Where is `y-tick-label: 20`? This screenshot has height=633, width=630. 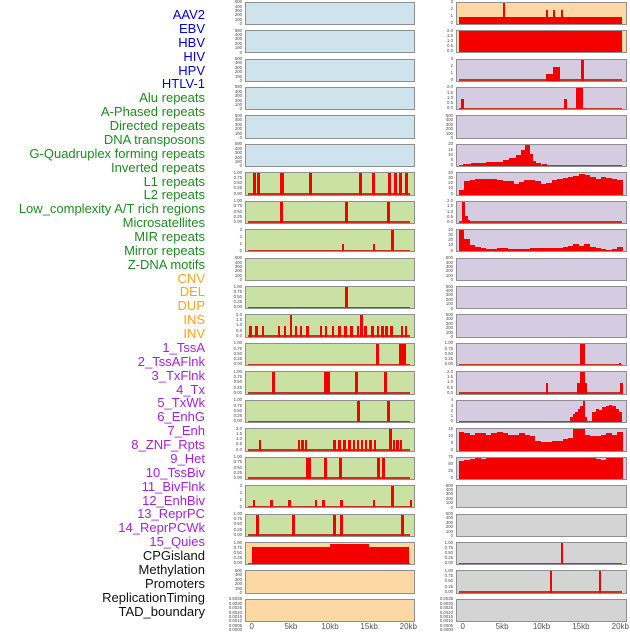
y-tick-label: 20 is located at coordinates (450, 144).